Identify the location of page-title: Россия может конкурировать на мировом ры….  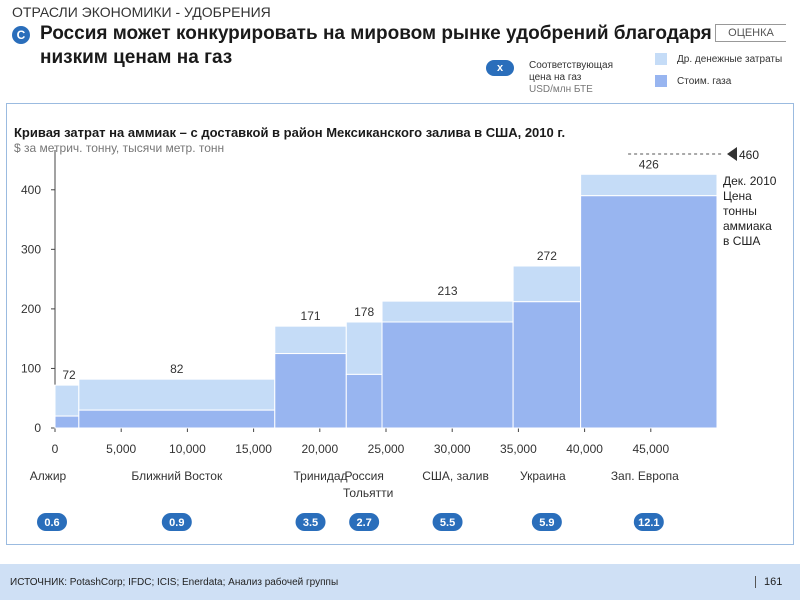
(376, 45).